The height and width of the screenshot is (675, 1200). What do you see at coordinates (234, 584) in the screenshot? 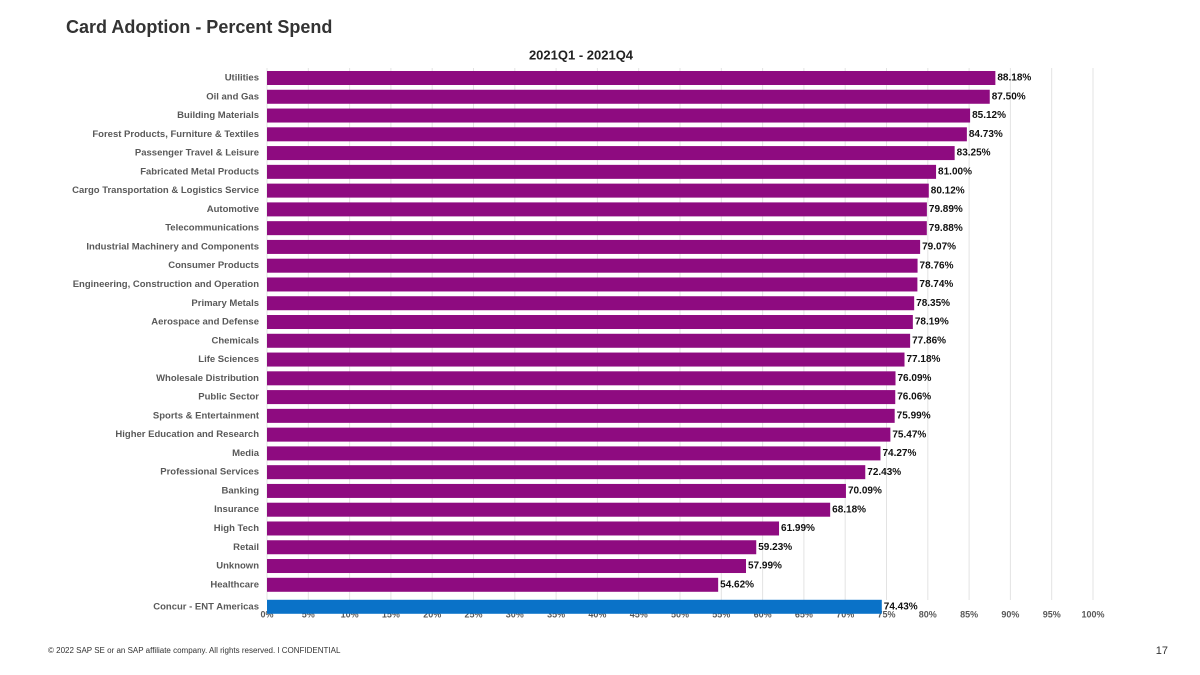
I see `category-label: Healthcare` at bounding box center [234, 584].